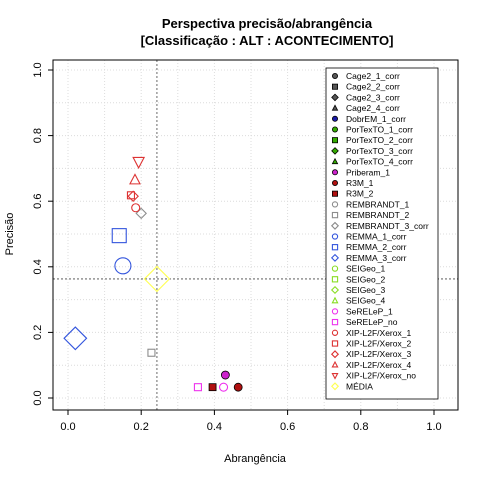  I want to click on y-axis-label: Precisão, so click(10, 234).